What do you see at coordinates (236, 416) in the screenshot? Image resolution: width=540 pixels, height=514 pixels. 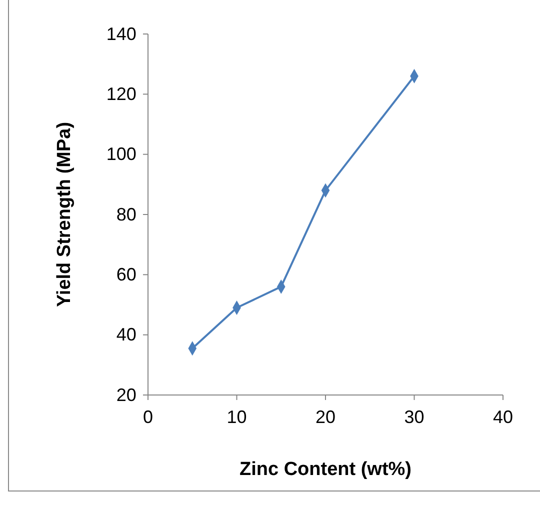 I see `x-tick-label: 10` at bounding box center [236, 416].